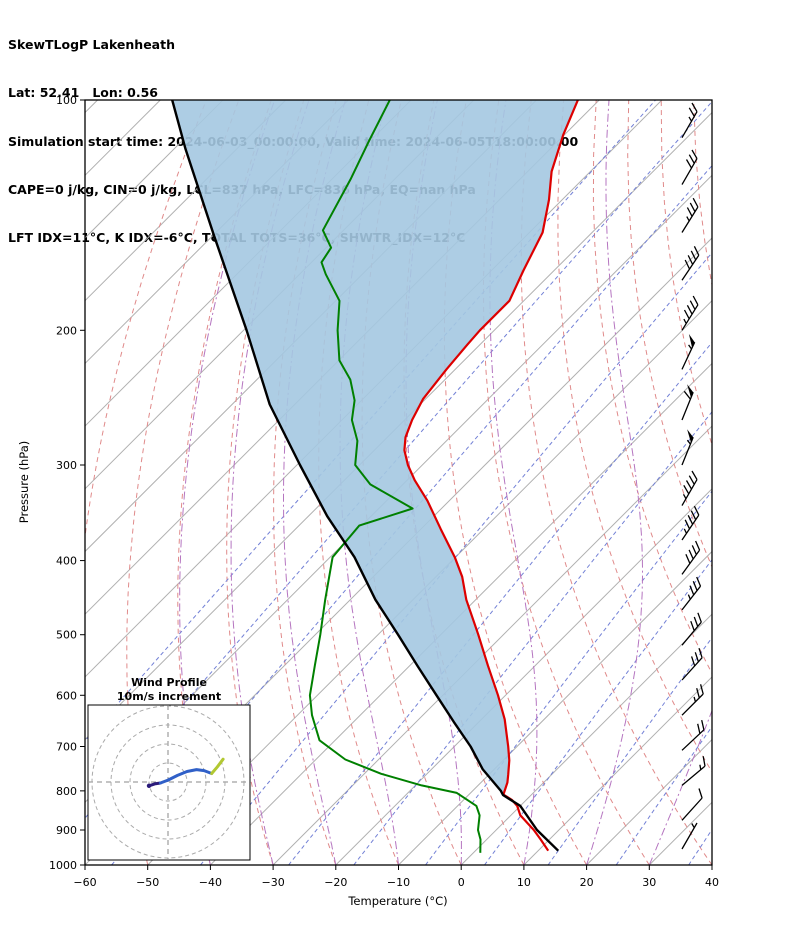 The image size is (794, 937). What do you see at coordinates (66, 791) in the screenshot?
I see `tick-label: 800` at bounding box center [66, 791].